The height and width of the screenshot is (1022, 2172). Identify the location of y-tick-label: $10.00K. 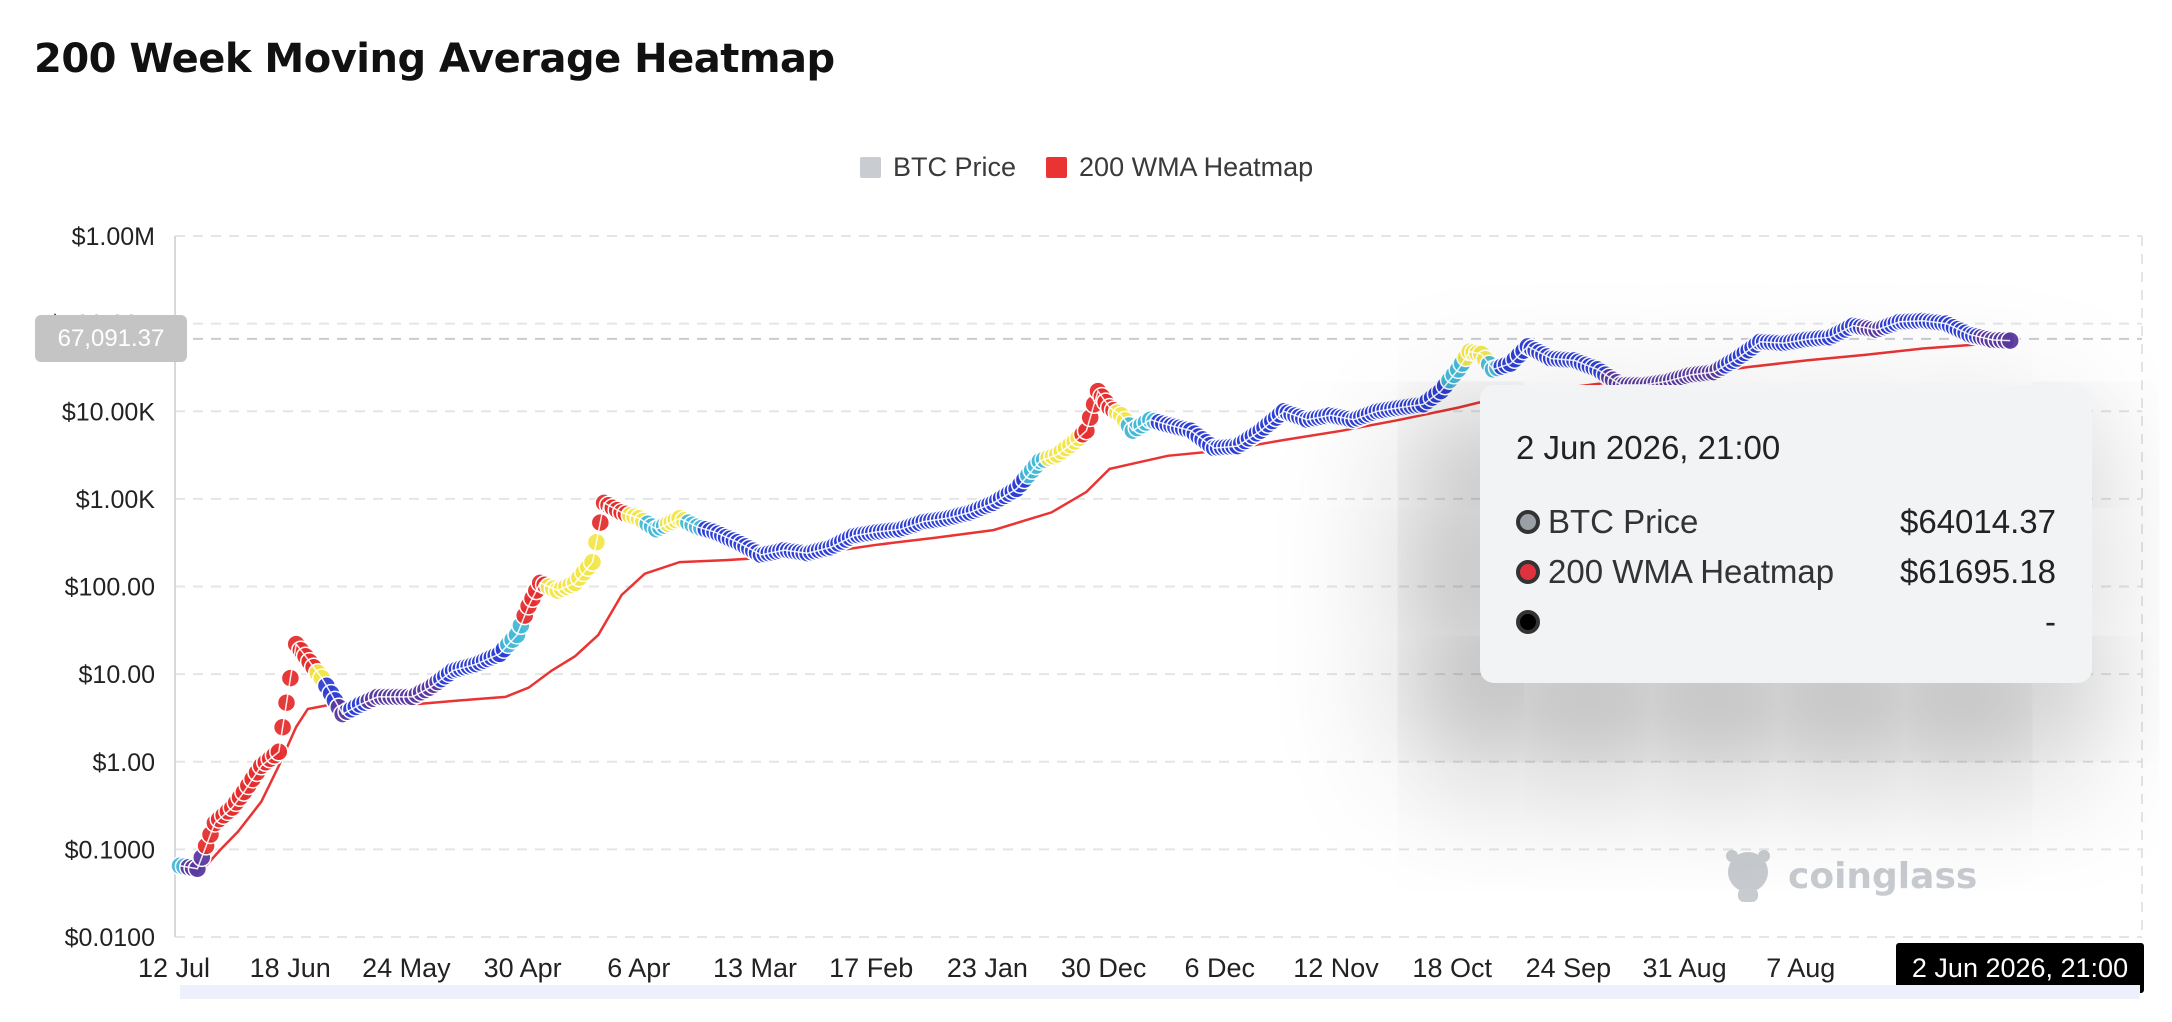
(108, 412).